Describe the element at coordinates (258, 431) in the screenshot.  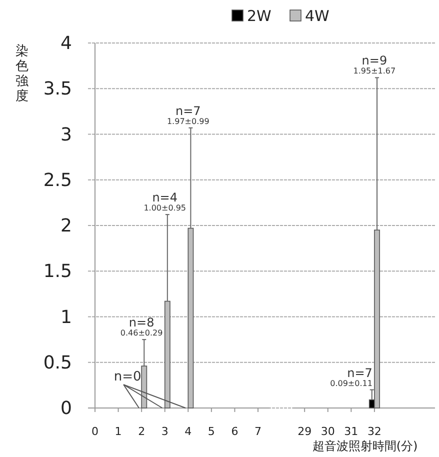
I see `x-tick-label: 7` at that location.